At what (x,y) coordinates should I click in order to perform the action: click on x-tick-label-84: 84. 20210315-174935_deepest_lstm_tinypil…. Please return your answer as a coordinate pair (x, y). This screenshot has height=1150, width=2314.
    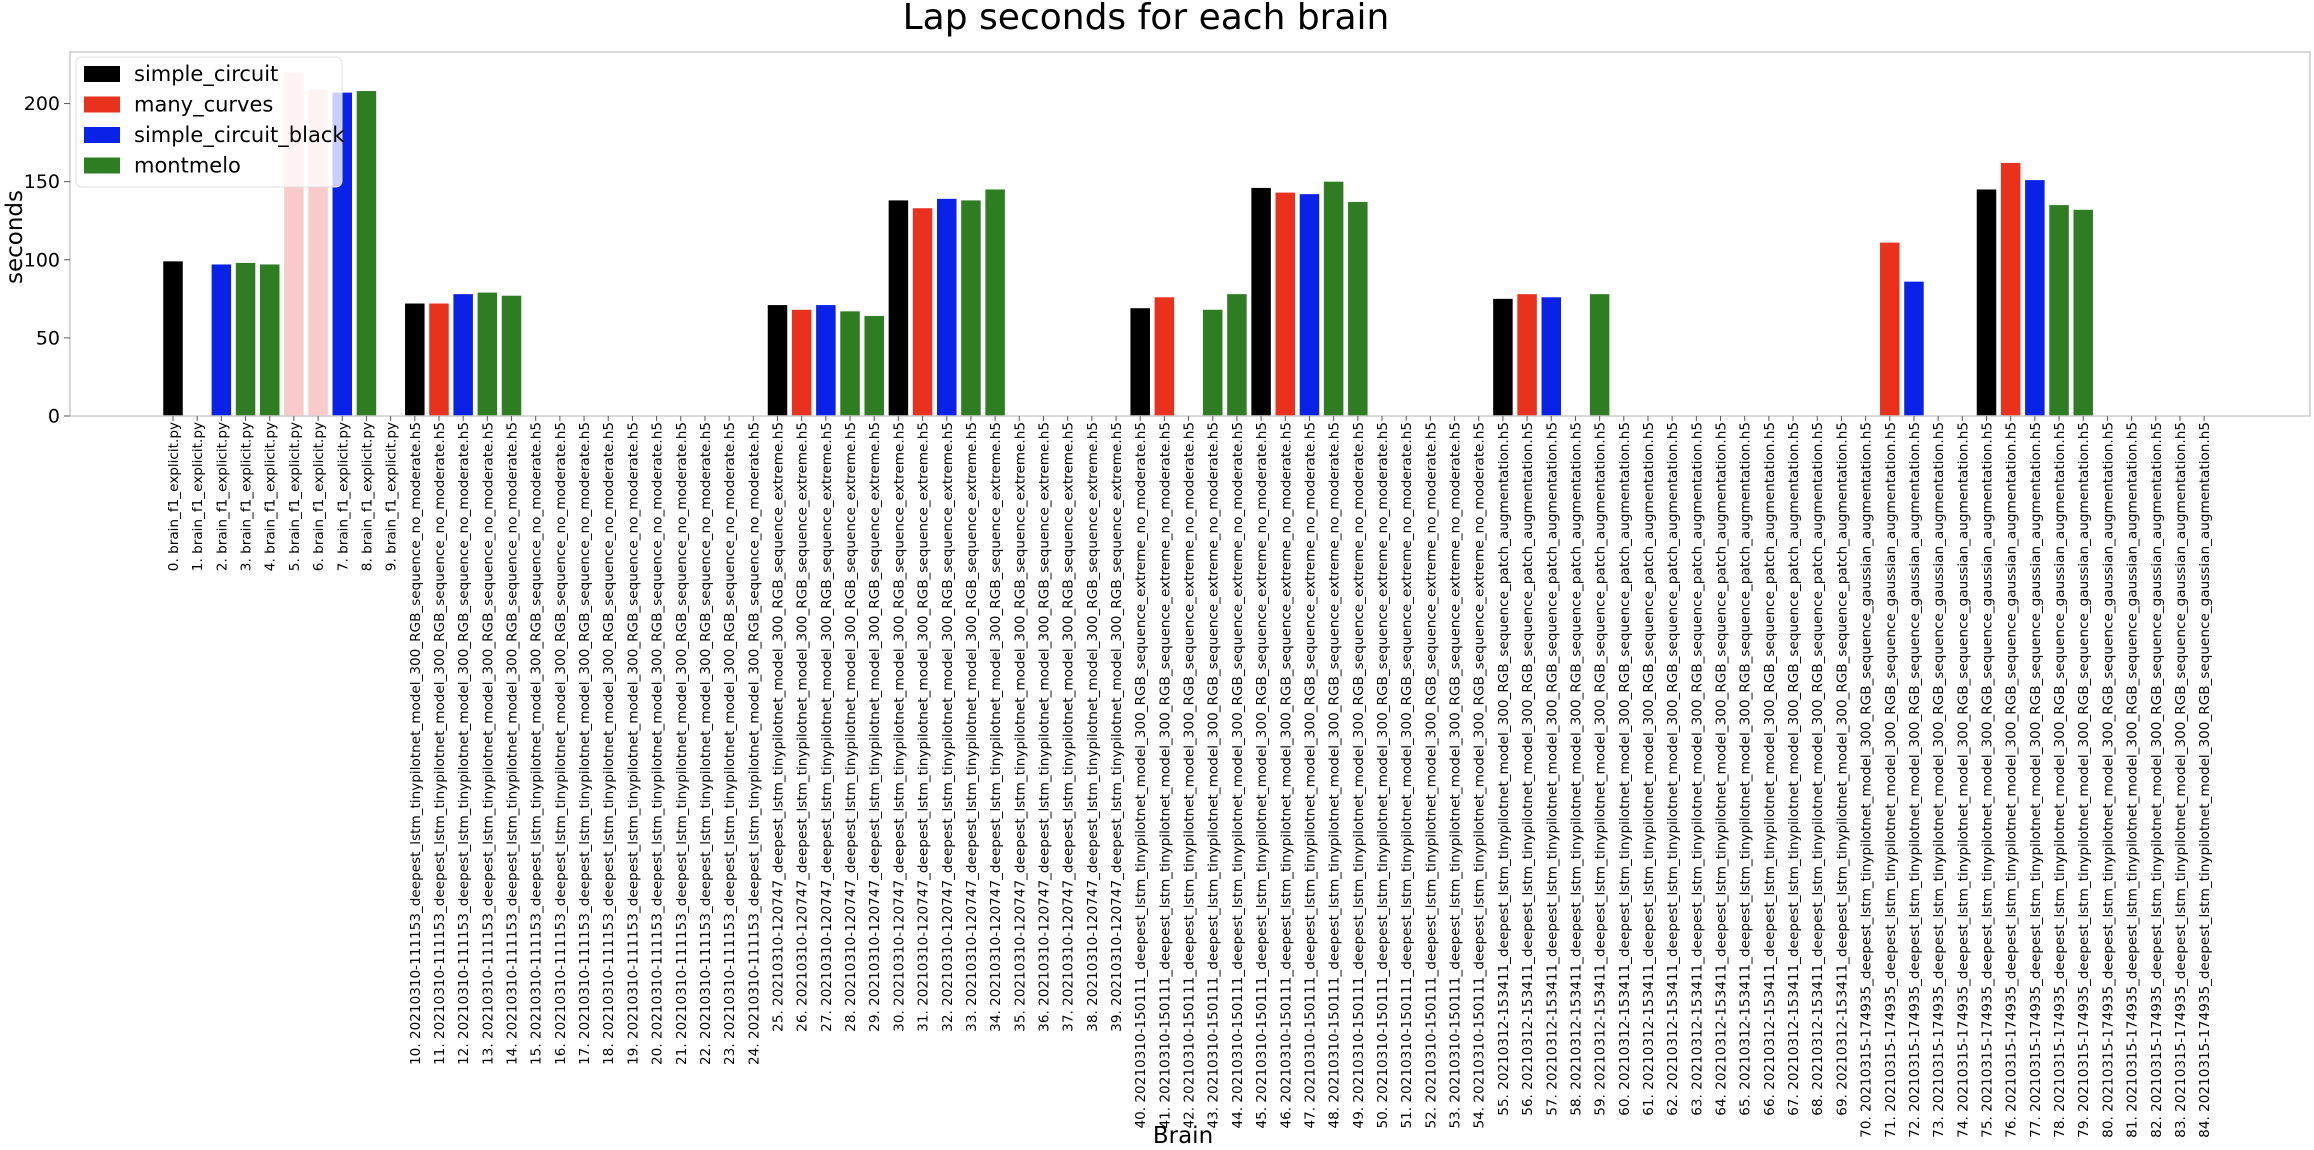
    Looking at the image, I should click on (2205, 780).